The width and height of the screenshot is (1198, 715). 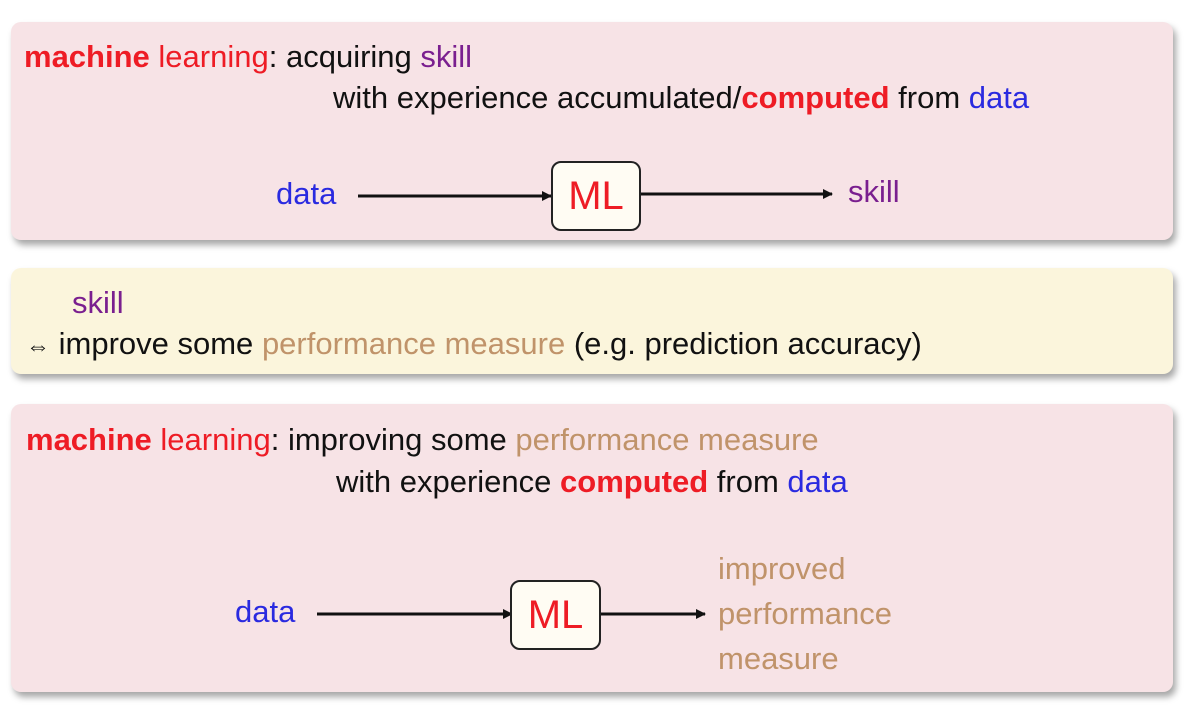 What do you see at coordinates (555, 615) in the screenshot?
I see `ml-box-2: ML` at bounding box center [555, 615].